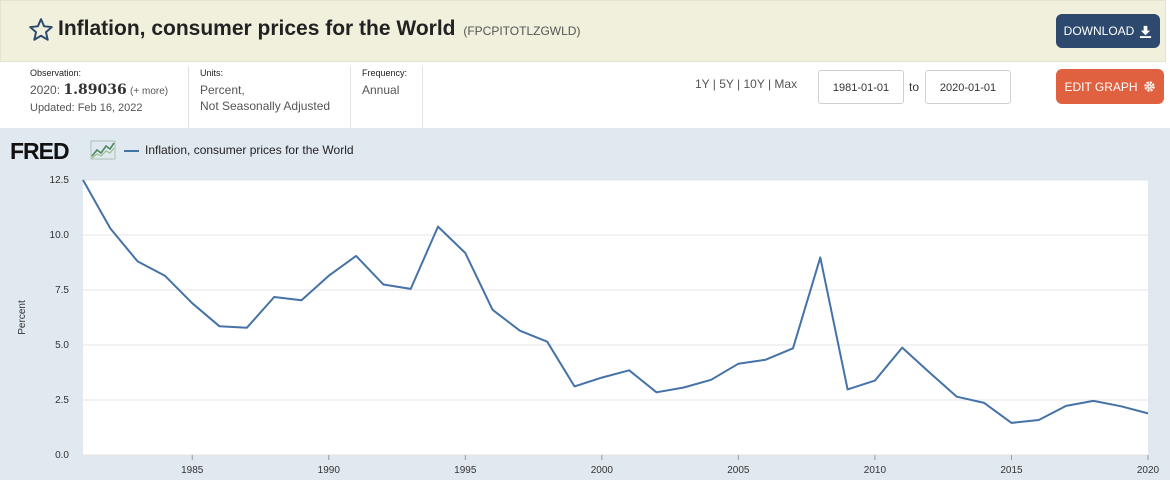 This screenshot has height=480, width=1170. Describe the element at coordinates (257, 28) in the screenshot. I see `series-title: Inflation, consumer prices for the World` at that location.